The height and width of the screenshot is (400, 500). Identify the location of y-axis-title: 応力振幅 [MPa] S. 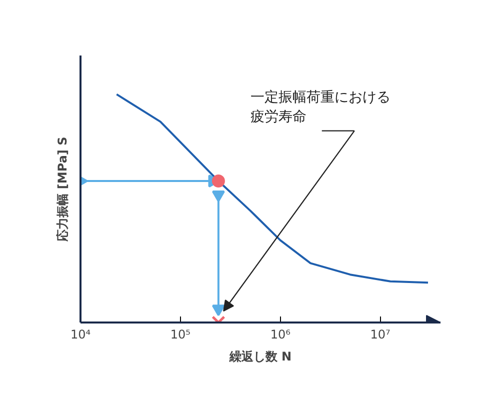
(63, 189).